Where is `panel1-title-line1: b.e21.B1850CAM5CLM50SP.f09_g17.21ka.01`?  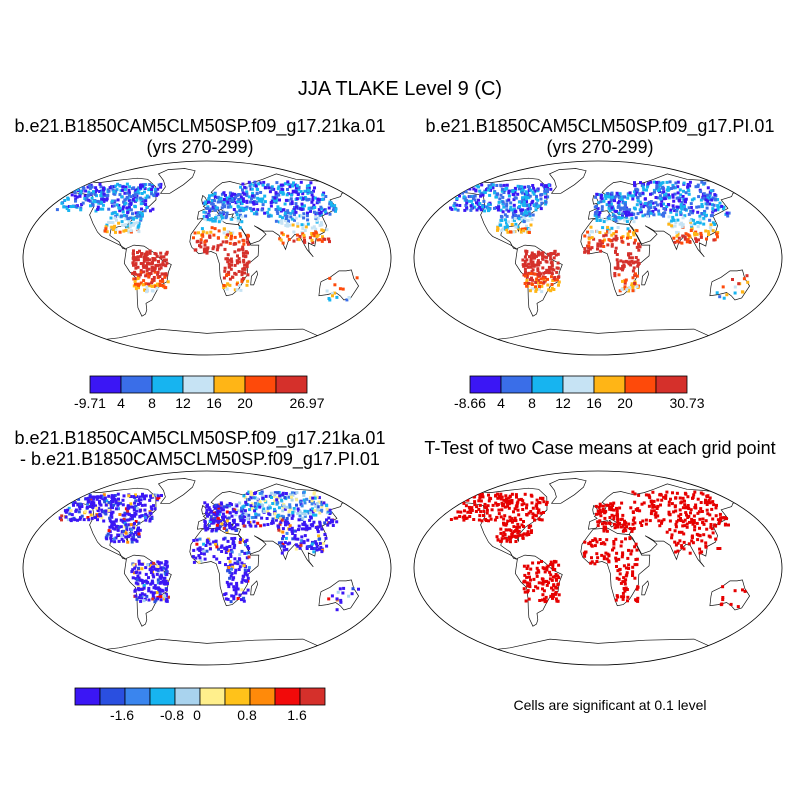 panel1-title-line1: b.e21.B1850CAM5CLM50SP.f09_g17.21ka.01 is located at coordinates (200, 126).